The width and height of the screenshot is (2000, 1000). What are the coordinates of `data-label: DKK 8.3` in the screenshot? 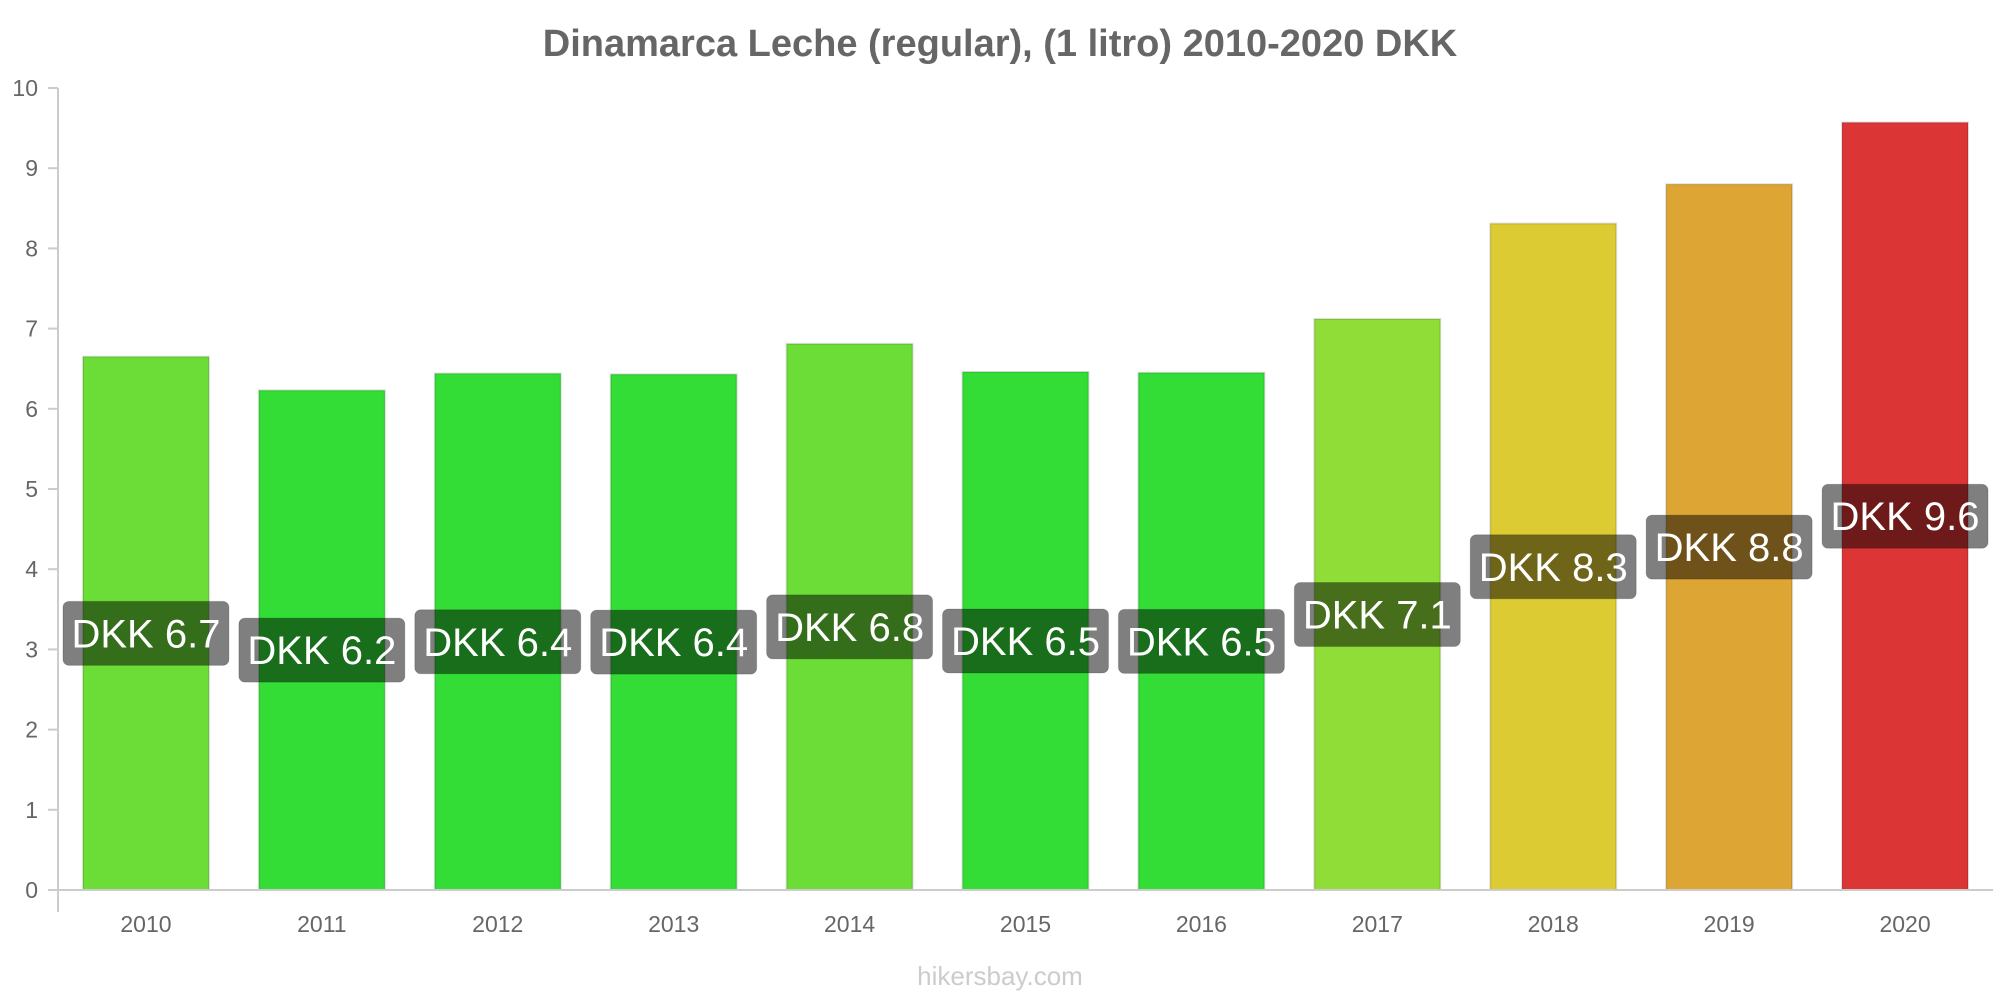 It's located at (1553, 568).